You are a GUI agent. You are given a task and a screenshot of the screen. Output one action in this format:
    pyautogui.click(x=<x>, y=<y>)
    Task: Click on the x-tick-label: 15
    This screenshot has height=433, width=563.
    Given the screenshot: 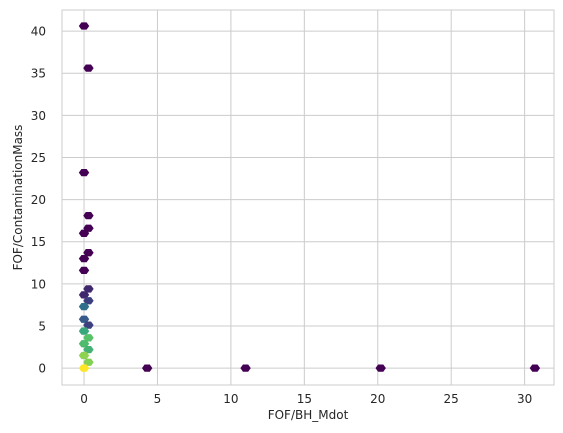 What is the action you would take?
    pyautogui.click(x=304, y=399)
    